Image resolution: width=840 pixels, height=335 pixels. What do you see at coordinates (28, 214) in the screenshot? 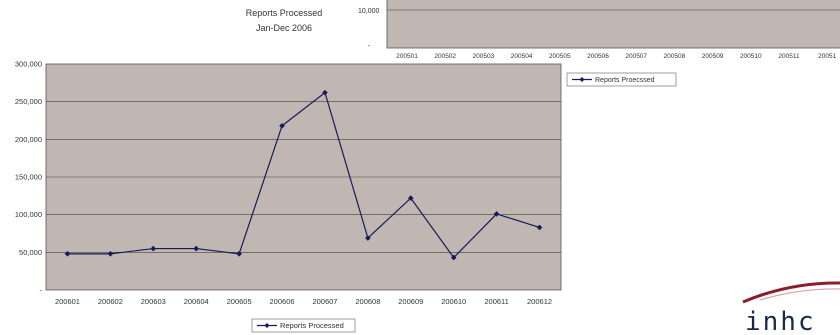
I see `y-tick-label: 100,000` at bounding box center [28, 214].